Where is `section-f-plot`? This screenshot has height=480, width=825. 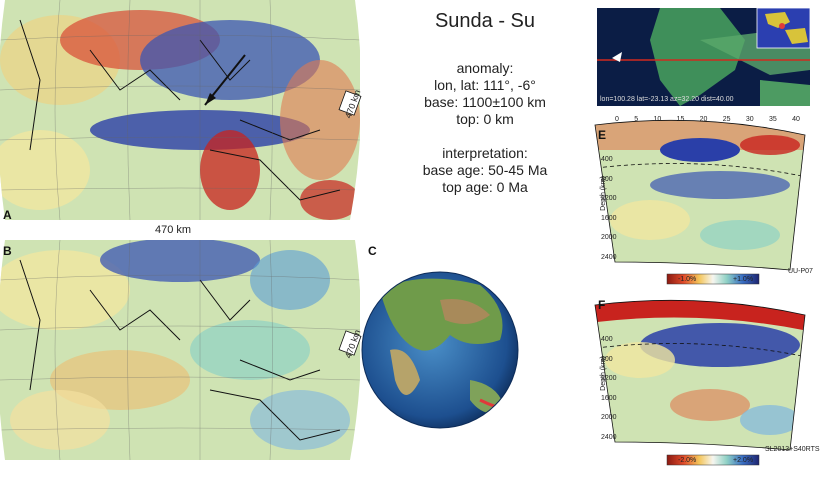
section-f-plot is located at coordinates (700, 375).